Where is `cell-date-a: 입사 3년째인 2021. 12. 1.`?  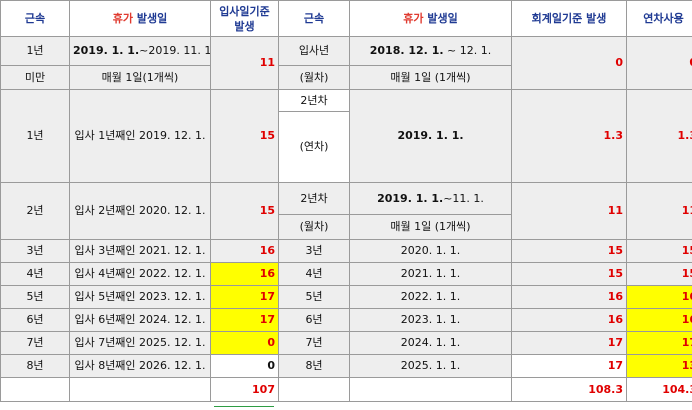
cell-date-a: 입사 3년째인 2021. 12. 1. is located at coordinates (140, 251).